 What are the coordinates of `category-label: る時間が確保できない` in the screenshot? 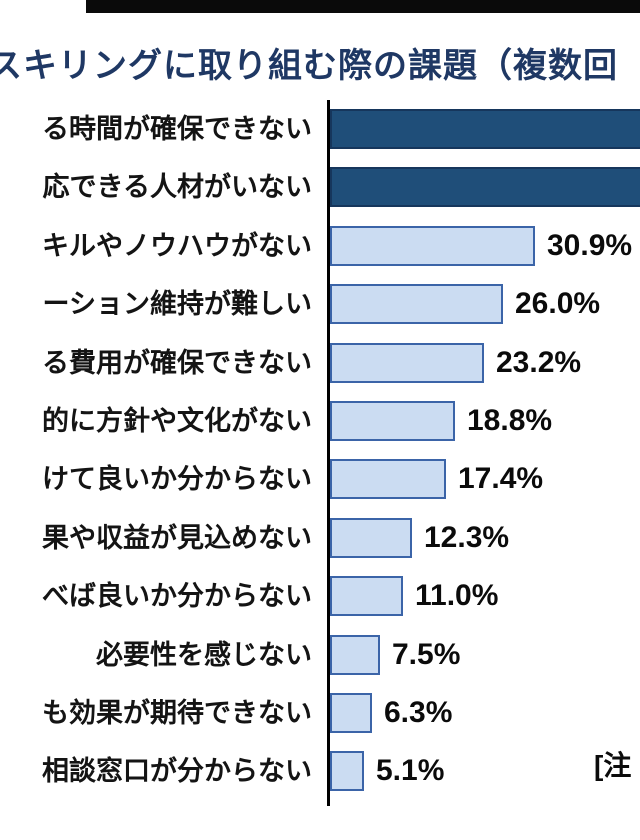 It's located at (177, 129).